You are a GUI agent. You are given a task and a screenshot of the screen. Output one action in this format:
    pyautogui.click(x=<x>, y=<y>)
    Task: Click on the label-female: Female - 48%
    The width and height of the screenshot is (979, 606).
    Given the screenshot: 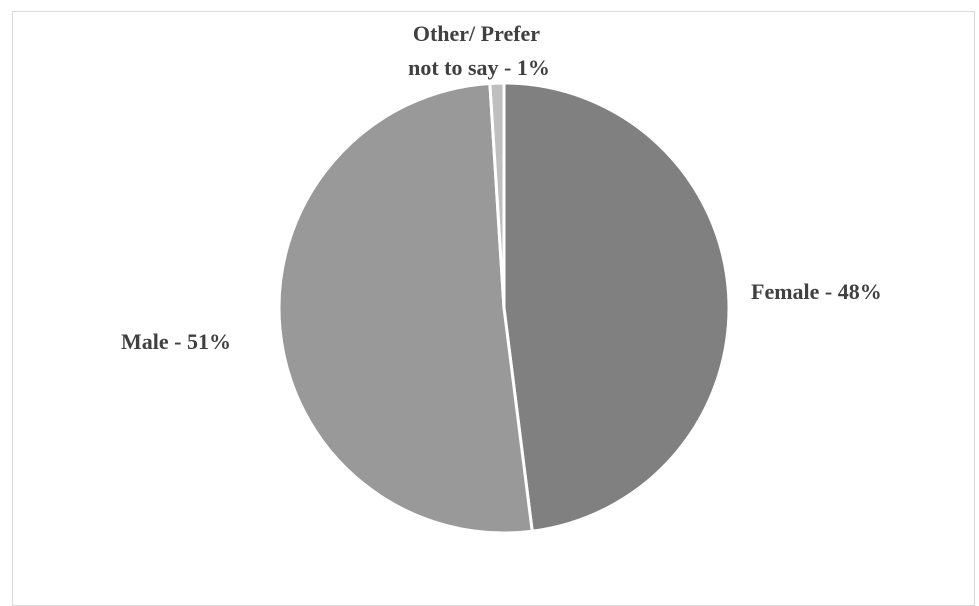 What is the action you would take?
    pyautogui.click(x=816, y=291)
    